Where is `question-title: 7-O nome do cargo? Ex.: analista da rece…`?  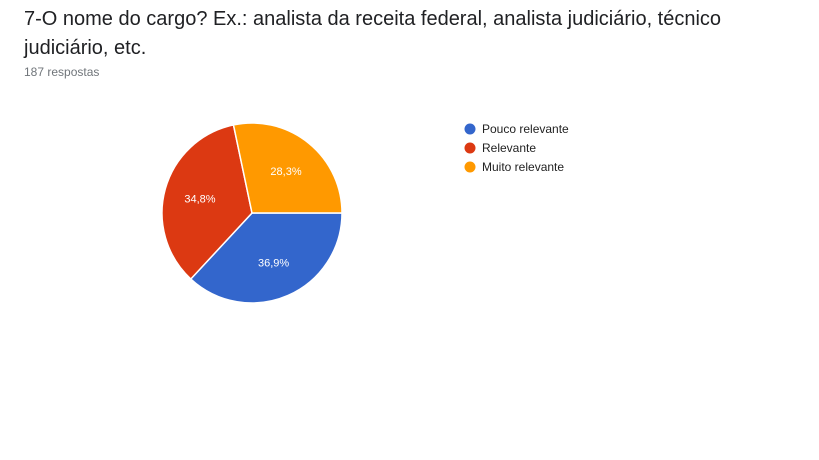 question-title: 7-O nome do cargo? Ex.: analista da rece… is located at coordinates (373, 33).